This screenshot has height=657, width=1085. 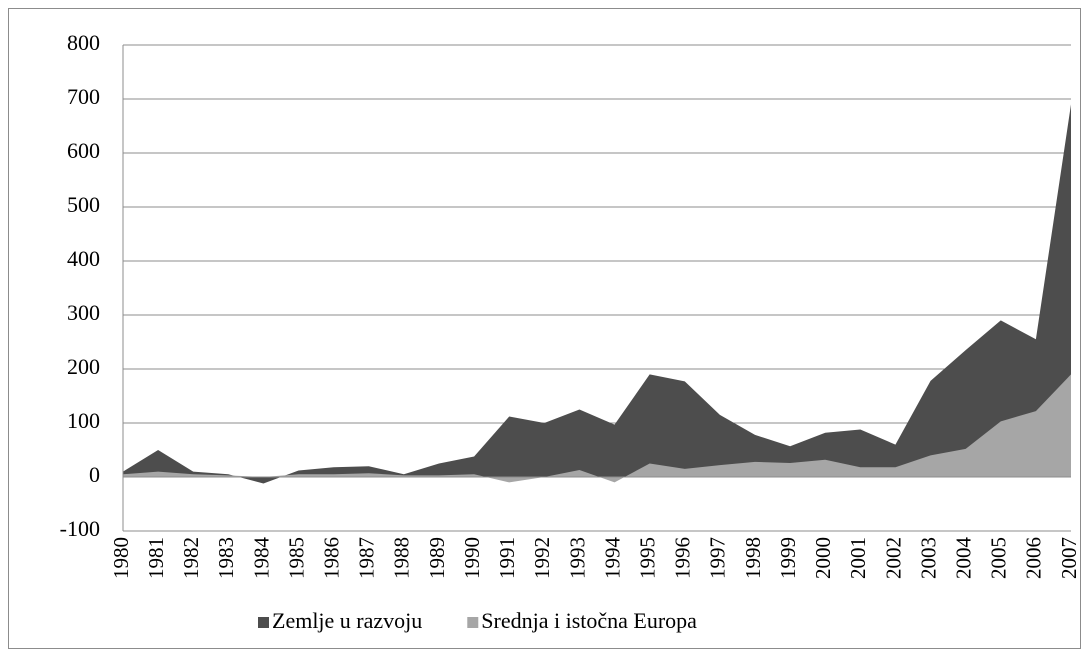 I want to click on y-tick-label: 300, so click(x=83, y=312).